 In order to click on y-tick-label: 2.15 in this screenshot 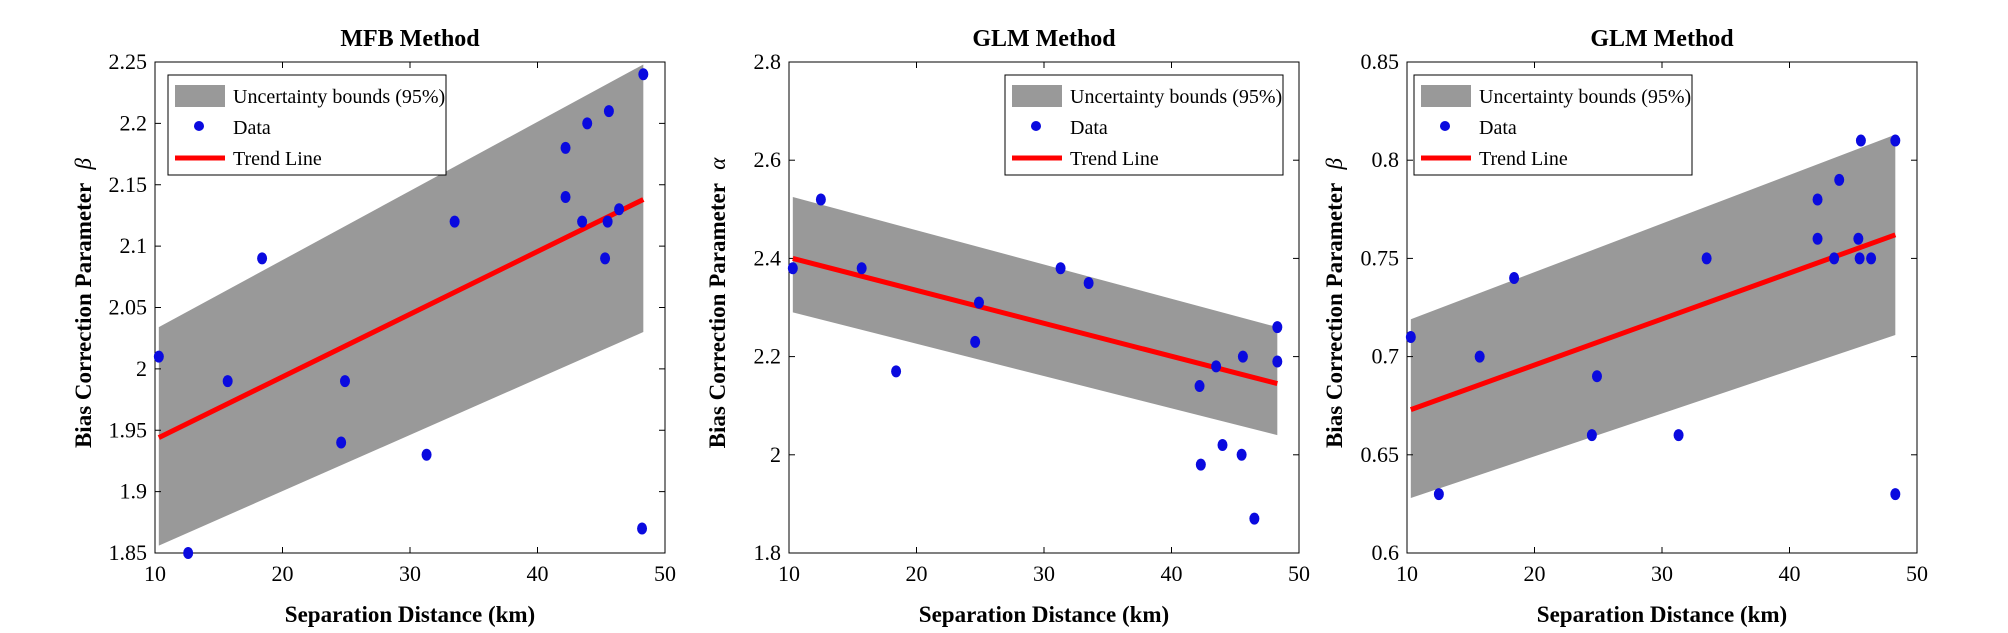, I will do `click(128, 184)`.